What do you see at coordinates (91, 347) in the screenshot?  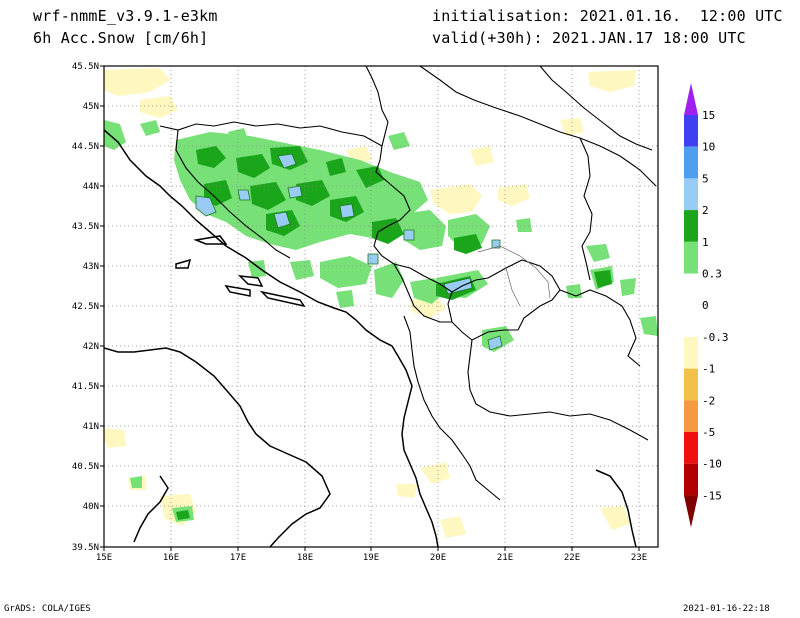 I see `lat-label: 42N` at bounding box center [91, 347].